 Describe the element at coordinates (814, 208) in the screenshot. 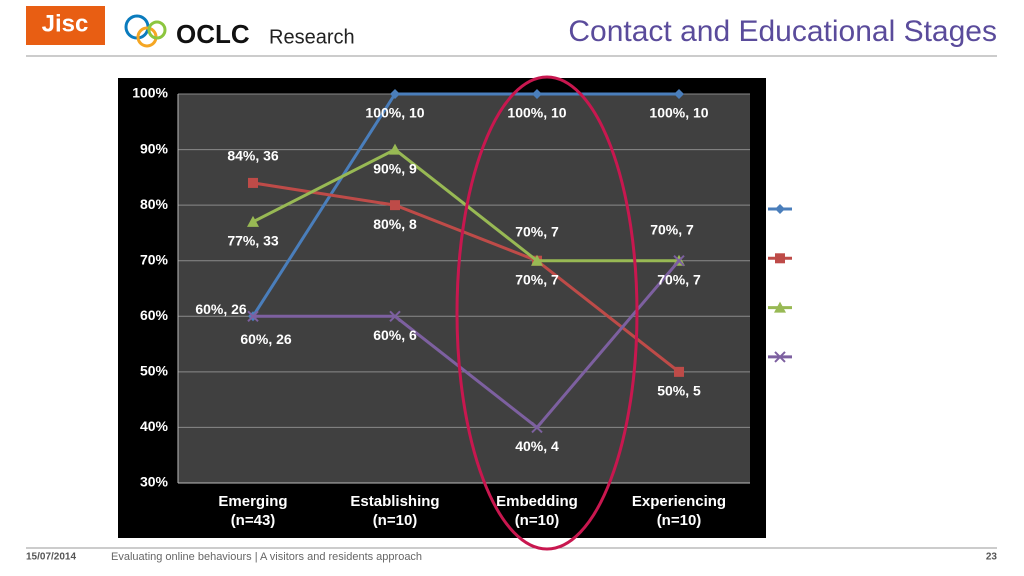

I see `legend-label: Email` at that location.